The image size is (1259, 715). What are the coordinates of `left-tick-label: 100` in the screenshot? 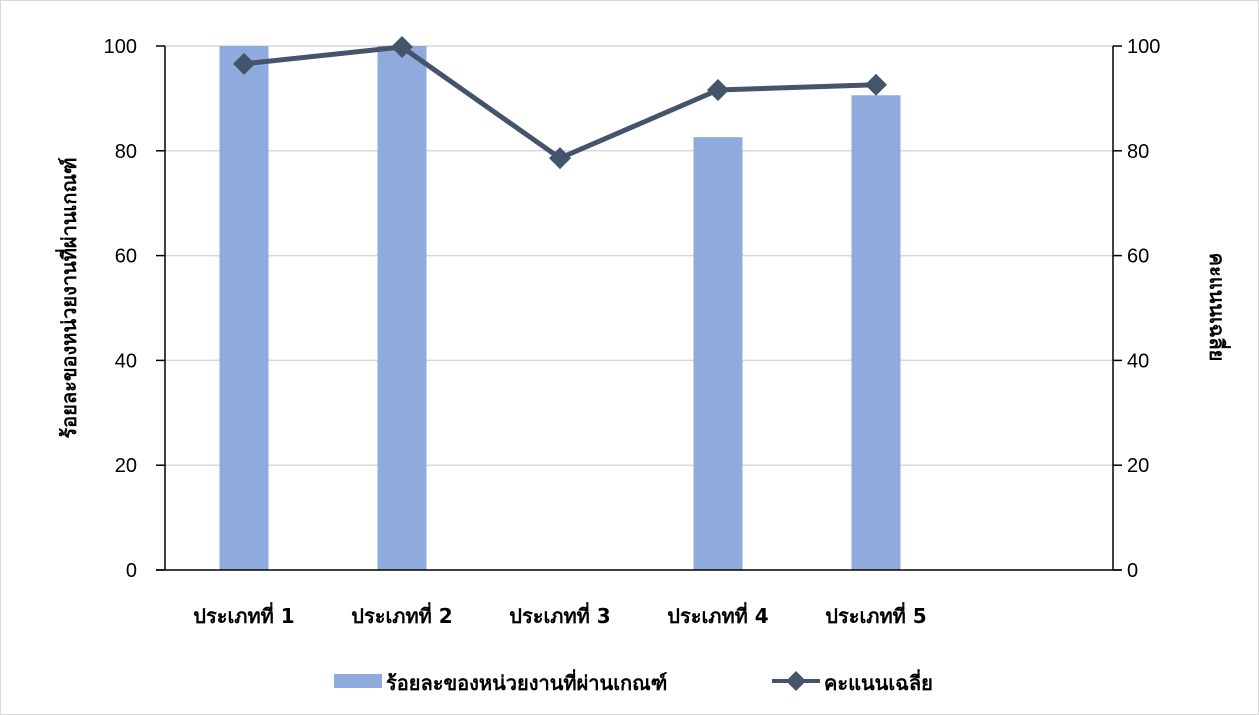 It's located at (120, 47).